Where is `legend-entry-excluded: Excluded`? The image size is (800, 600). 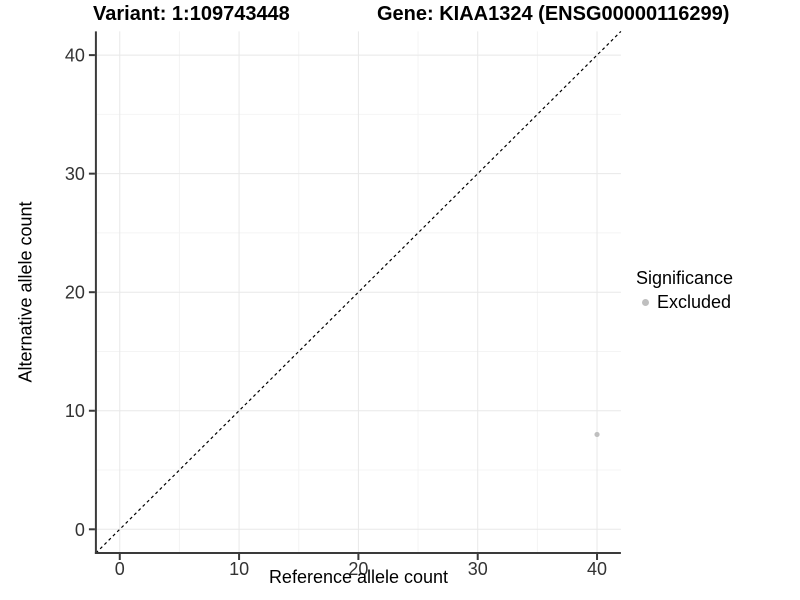
legend-entry-excluded: Excluded is located at coordinates (684, 302).